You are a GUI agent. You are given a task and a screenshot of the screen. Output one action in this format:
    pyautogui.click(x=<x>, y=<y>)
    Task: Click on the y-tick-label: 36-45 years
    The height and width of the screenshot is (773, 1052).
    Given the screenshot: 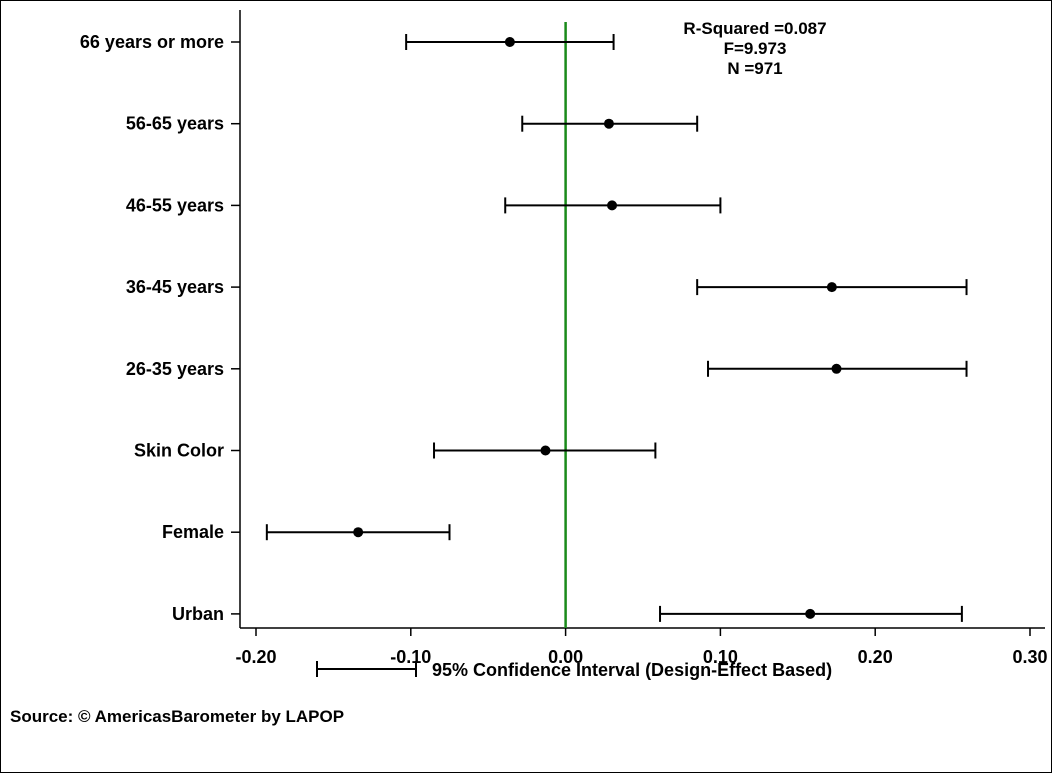 What is the action you would take?
    pyautogui.click(x=175, y=287)
    